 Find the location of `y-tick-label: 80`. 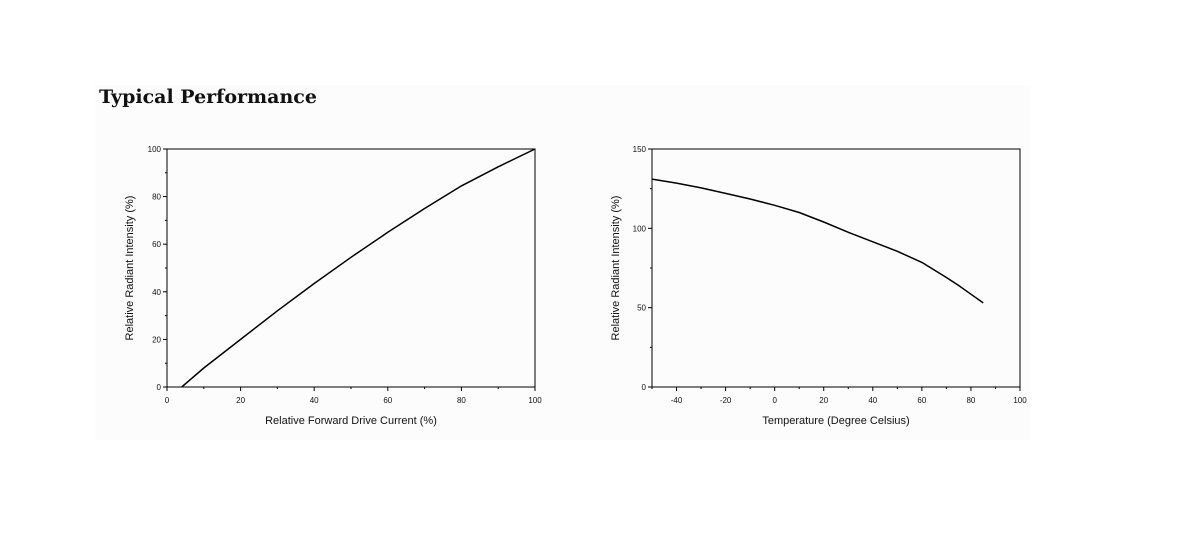

y-tick-label: 80 is located at coordinates (156, 197).